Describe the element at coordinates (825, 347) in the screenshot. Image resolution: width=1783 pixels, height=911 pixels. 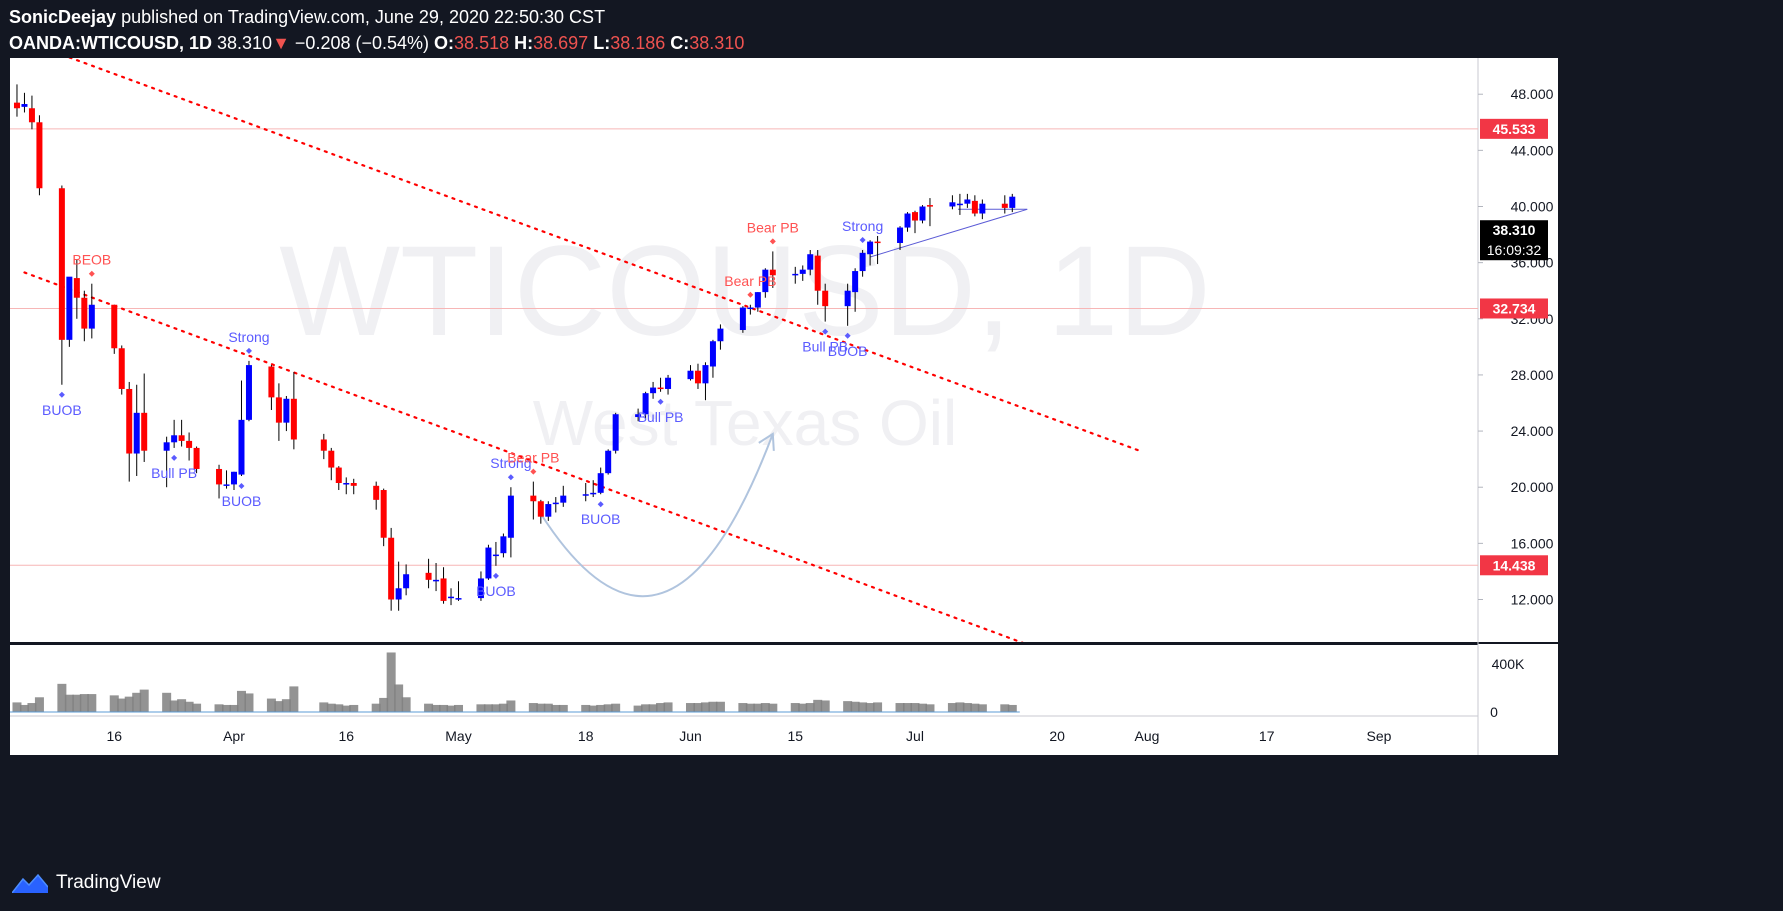
I see `signal-label: Bull PB` at that location.